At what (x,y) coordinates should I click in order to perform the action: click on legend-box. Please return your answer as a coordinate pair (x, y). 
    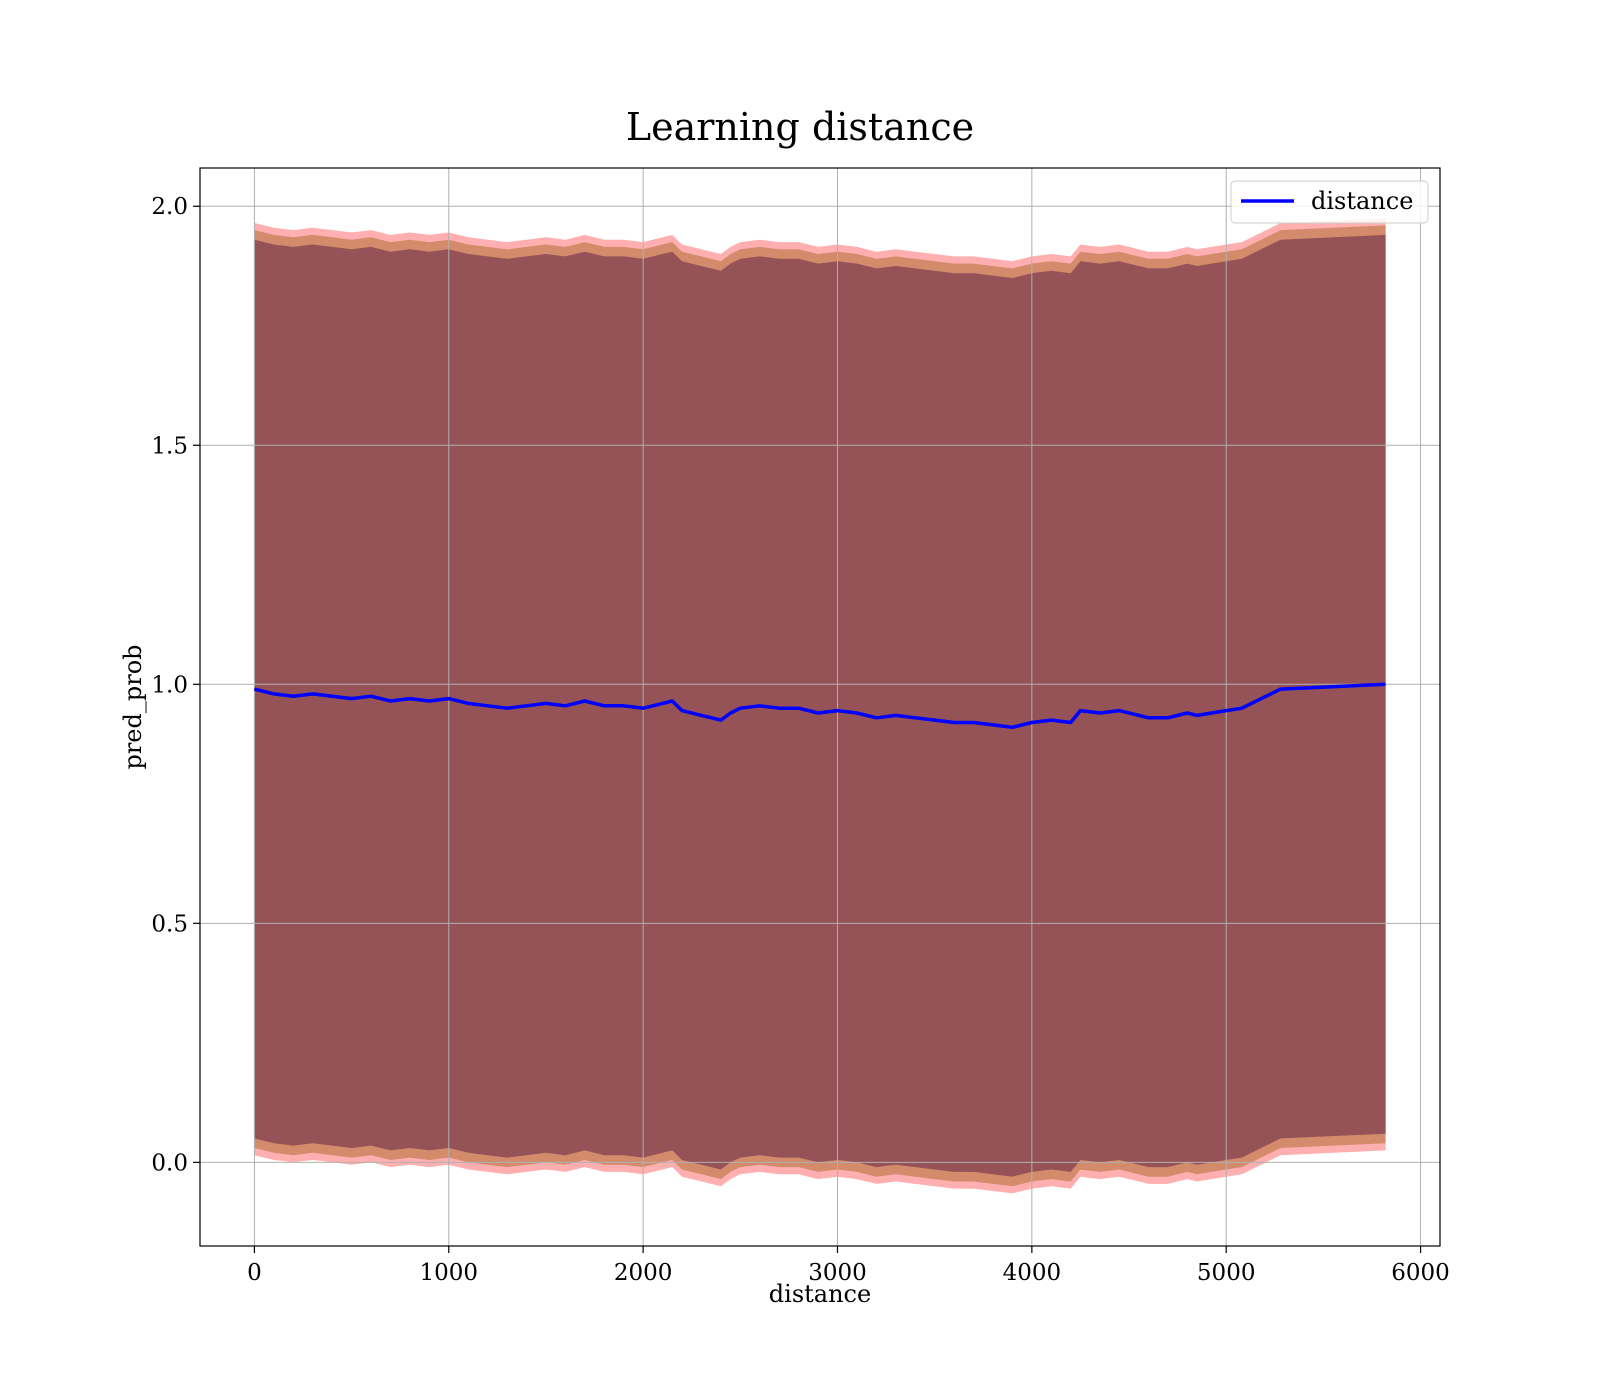
    Looking at the image, I should click on (1329, 202).